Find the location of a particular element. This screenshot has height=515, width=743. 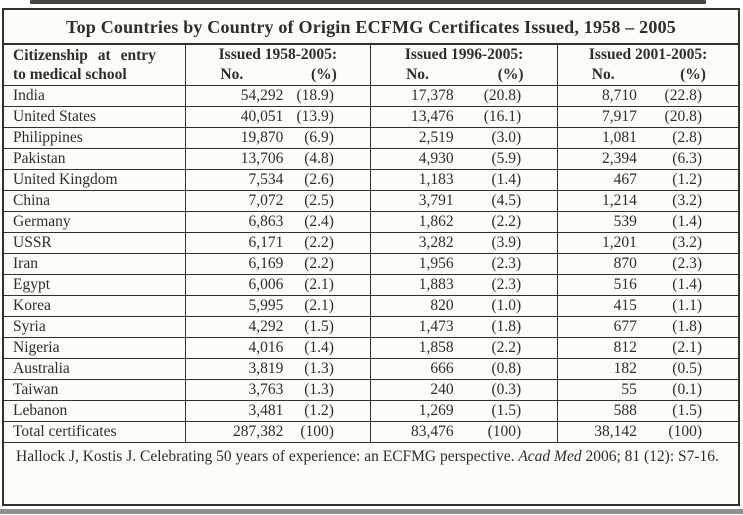

no-cell-2001-2005: 38,142 is located at coordinates (599, 432).